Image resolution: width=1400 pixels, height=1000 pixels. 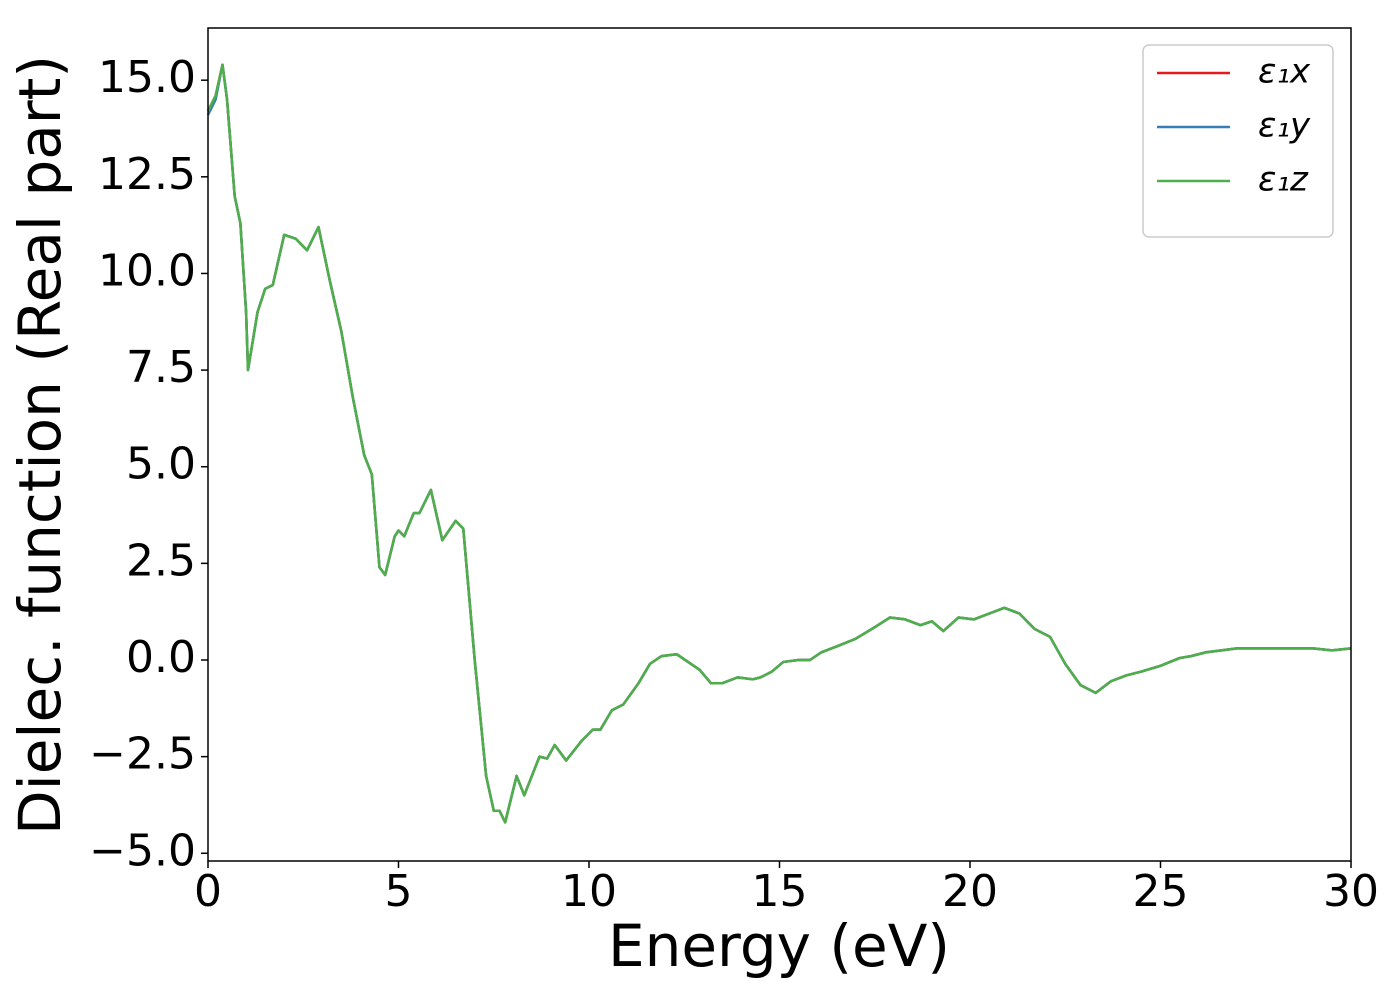 What do you see at coordinates (147, 174) in the screenshot?
I see `y-tick-label: 12.5` at bounding box center [147, 174].